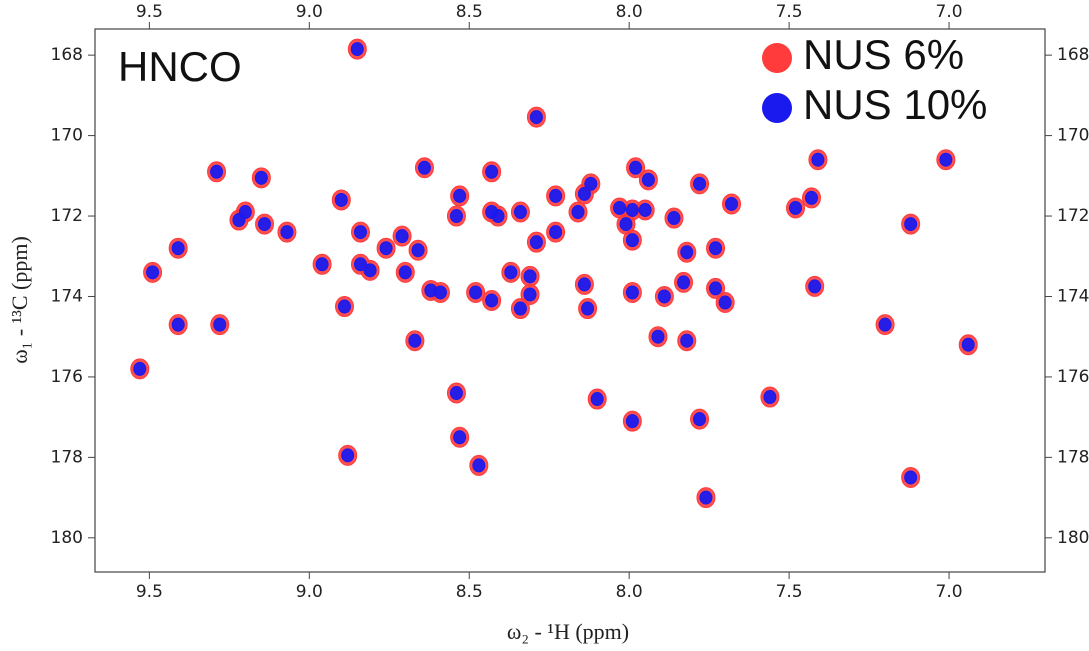 Image resolution: width=1089 pixels, height=651 pixels. Describe the element at coordinates (469, 592) in the screenshot. I see `x-tick-label: 8.5` at that location.